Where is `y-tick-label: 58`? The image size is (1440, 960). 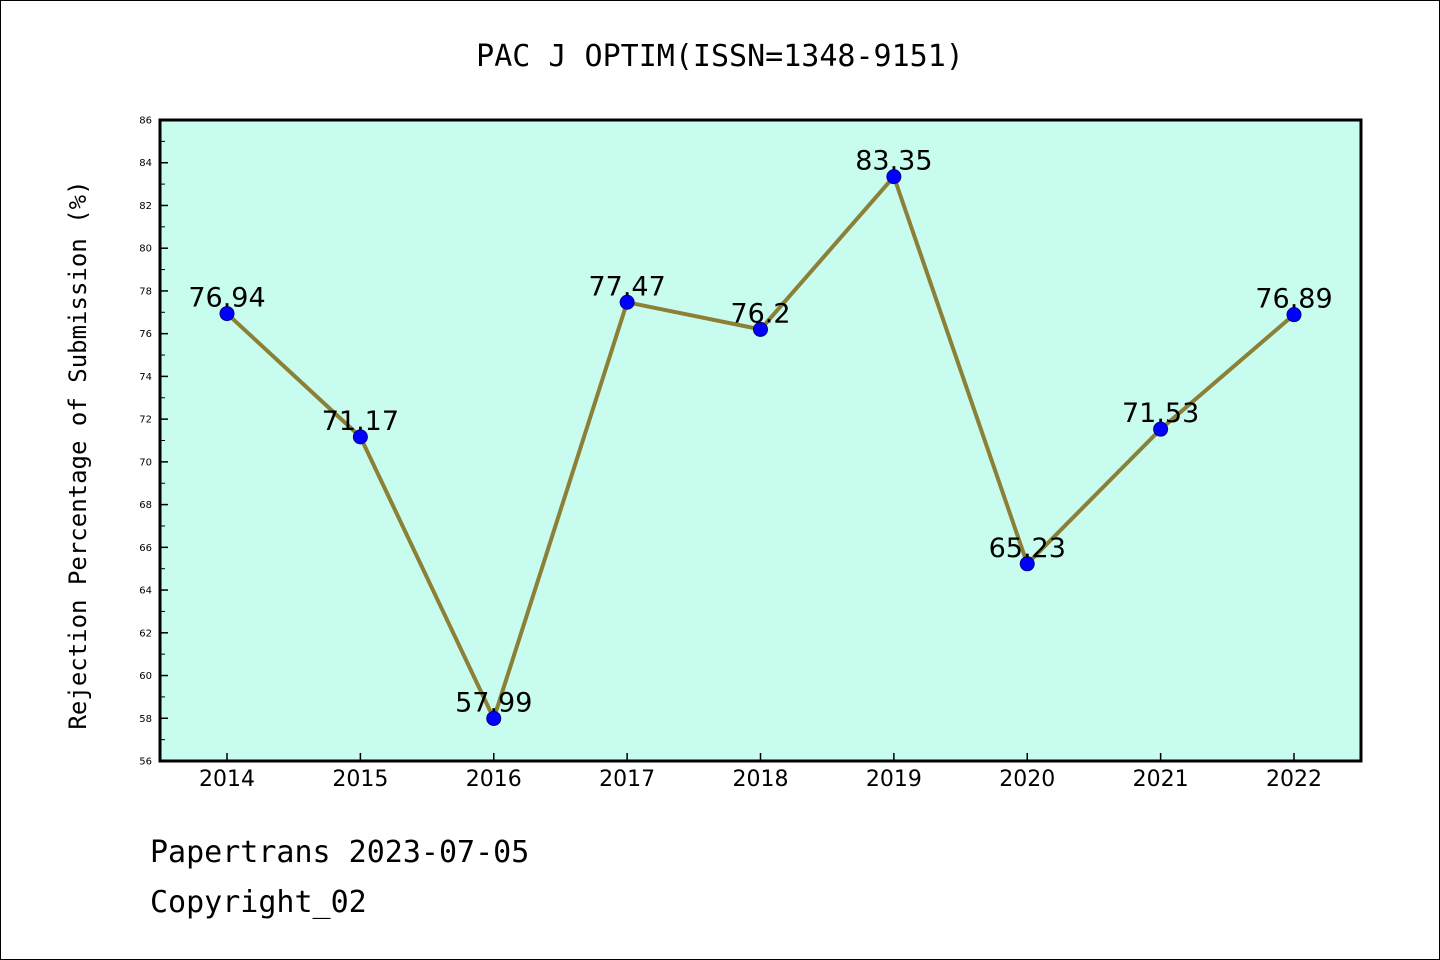
y-tick-label: 58 is located at coordinates (145, 719).